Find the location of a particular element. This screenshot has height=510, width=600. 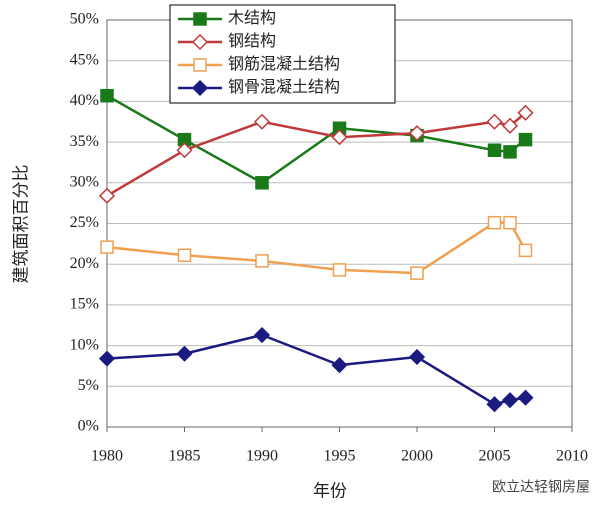

y-tick-label: 25% is located at coordinates (84, 222).